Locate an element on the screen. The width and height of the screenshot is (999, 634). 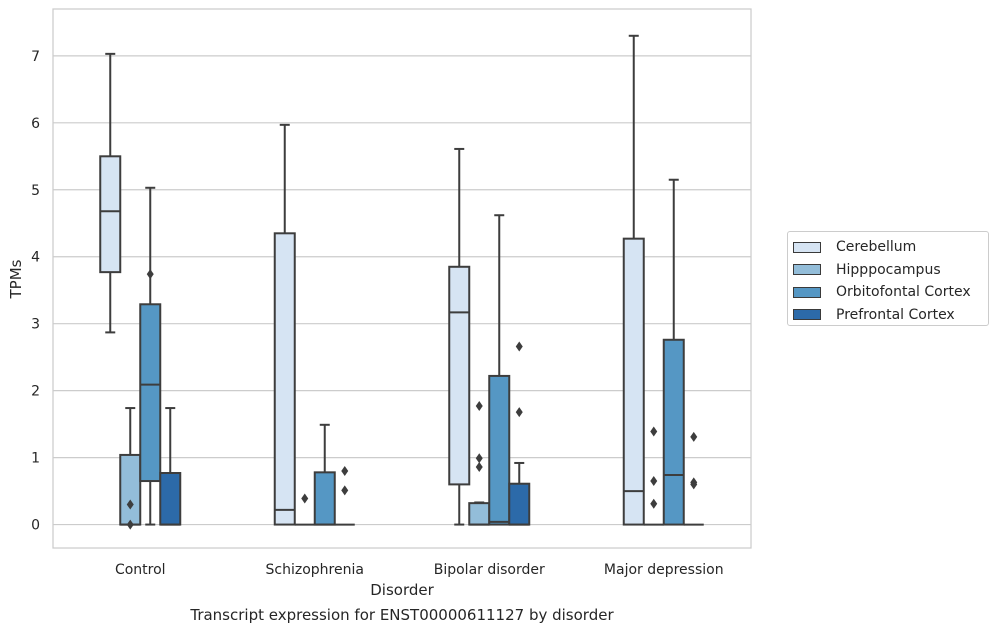
y-tick-label: 6 is located at coordinates (35, 124).